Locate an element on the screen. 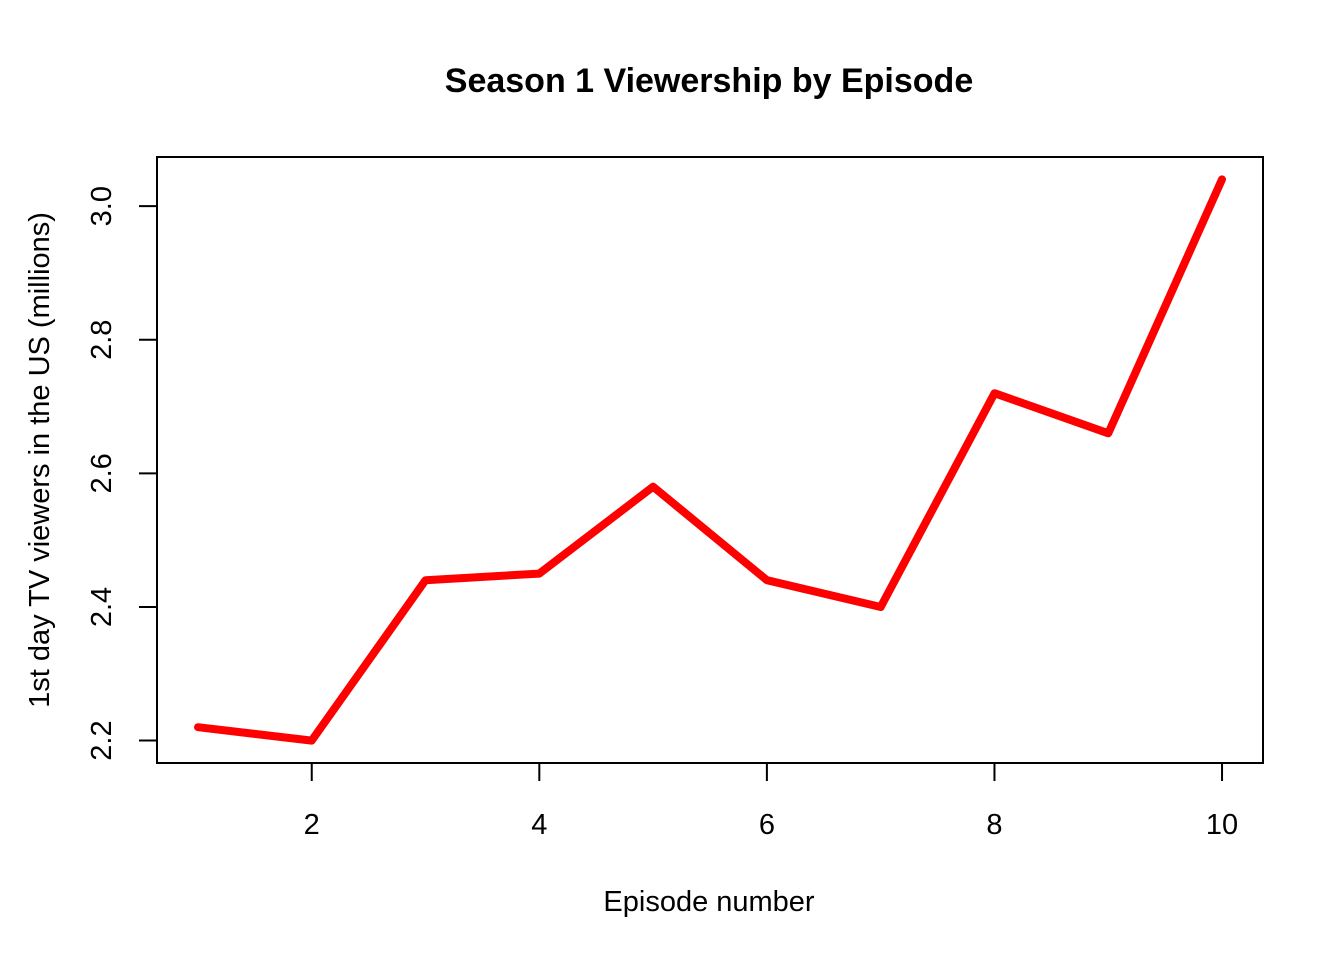  y-tick-label: 2.2 is located at coordinates (102, 740).